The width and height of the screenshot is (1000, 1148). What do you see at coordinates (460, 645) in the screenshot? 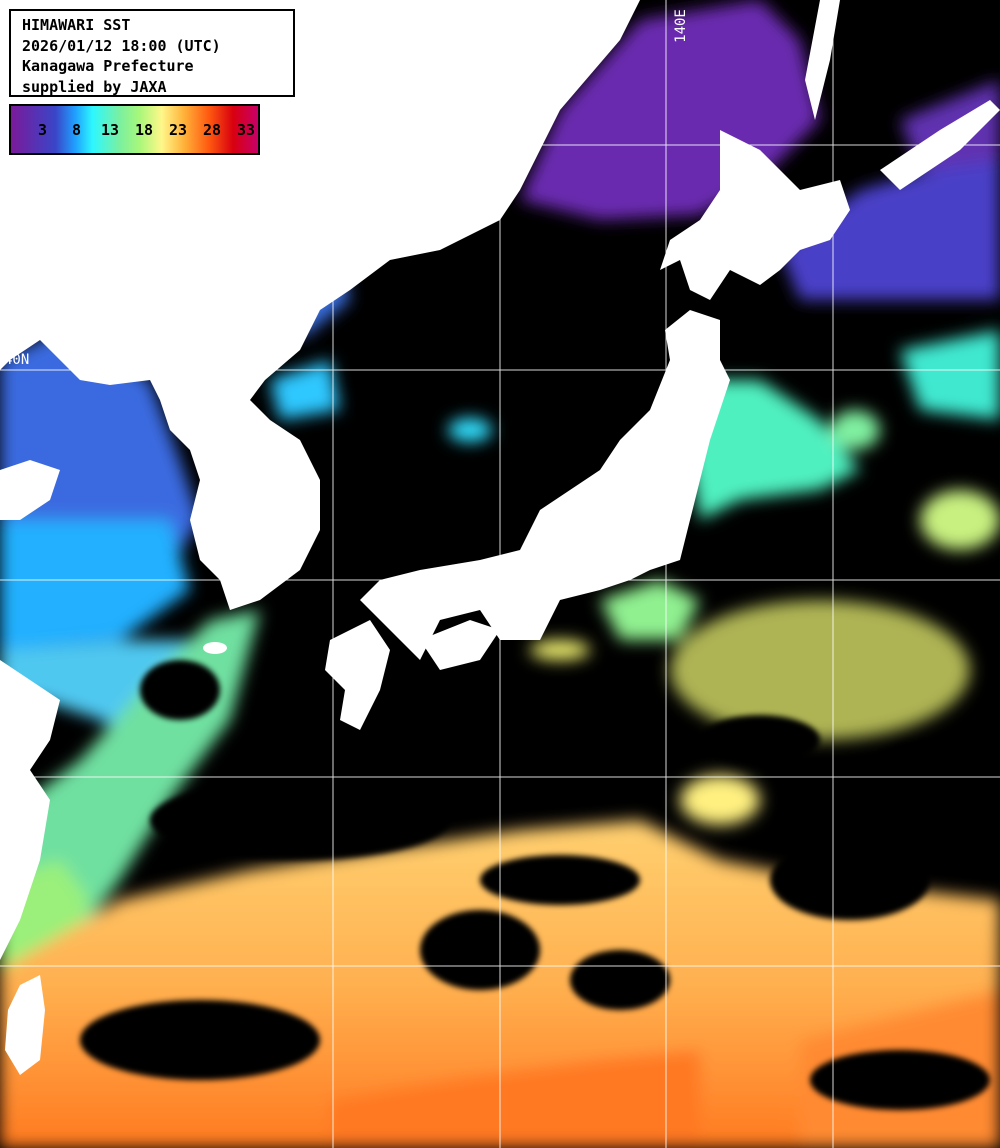
I see `shikoku` at bounding box center [460, 645].